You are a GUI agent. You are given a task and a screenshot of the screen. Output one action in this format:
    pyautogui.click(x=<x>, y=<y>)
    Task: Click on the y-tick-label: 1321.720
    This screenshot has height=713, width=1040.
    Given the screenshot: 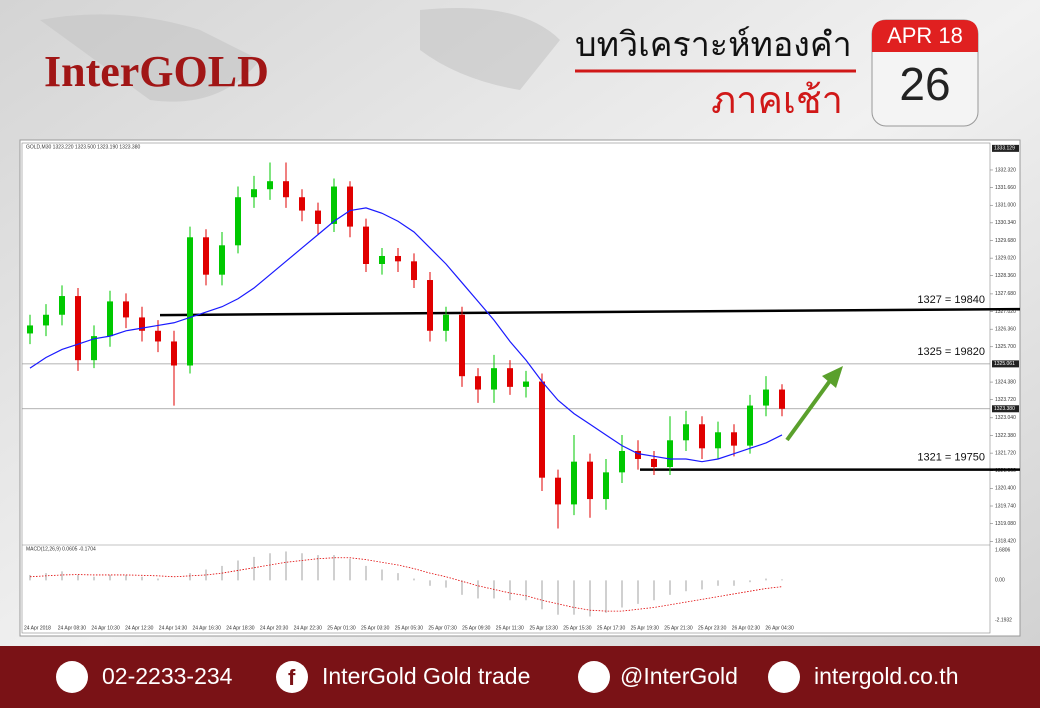 What is the action you would take?
    pyautogui.click(x=1005, y=453)
    